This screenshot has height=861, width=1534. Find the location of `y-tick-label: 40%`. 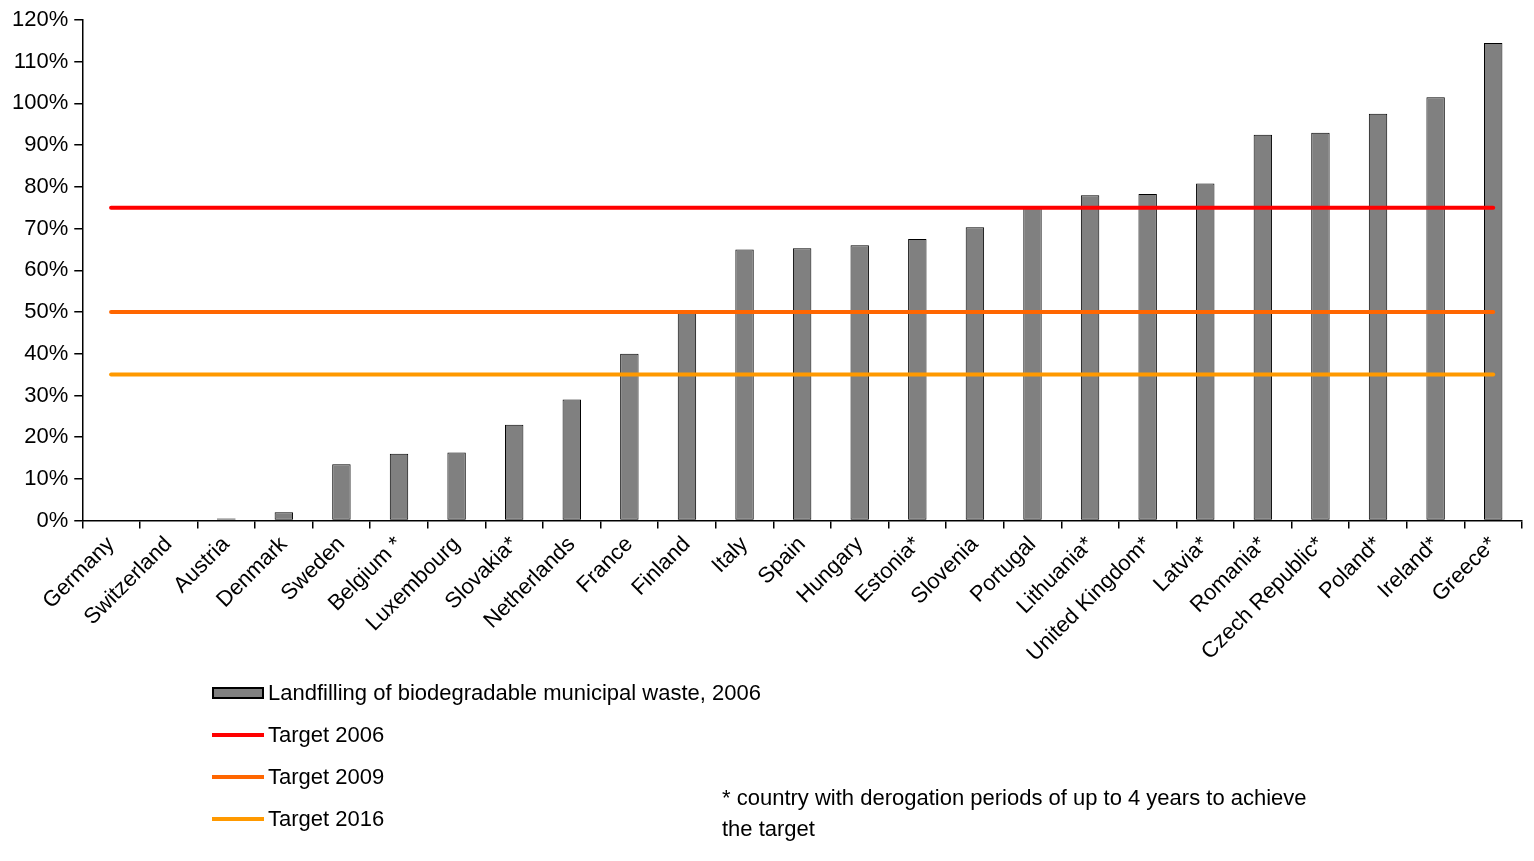

y-tick-label: 40% is located at coordinates (46, 352).